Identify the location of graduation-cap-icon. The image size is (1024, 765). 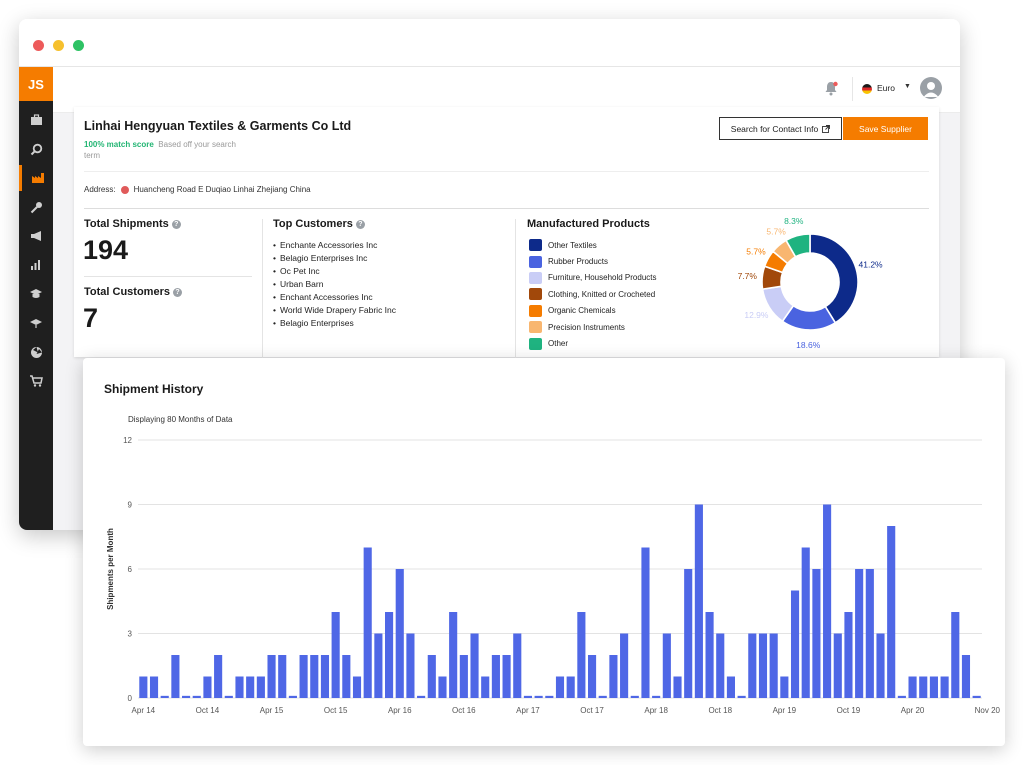
(36, 294).